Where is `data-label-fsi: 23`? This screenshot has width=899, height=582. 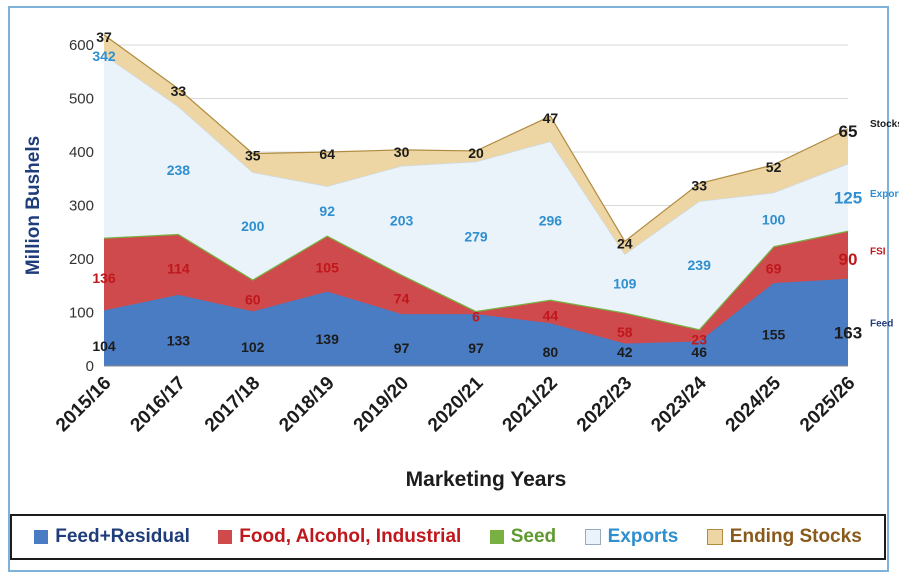 data-label-fsi: 23 is located at coordinates (699, 339).